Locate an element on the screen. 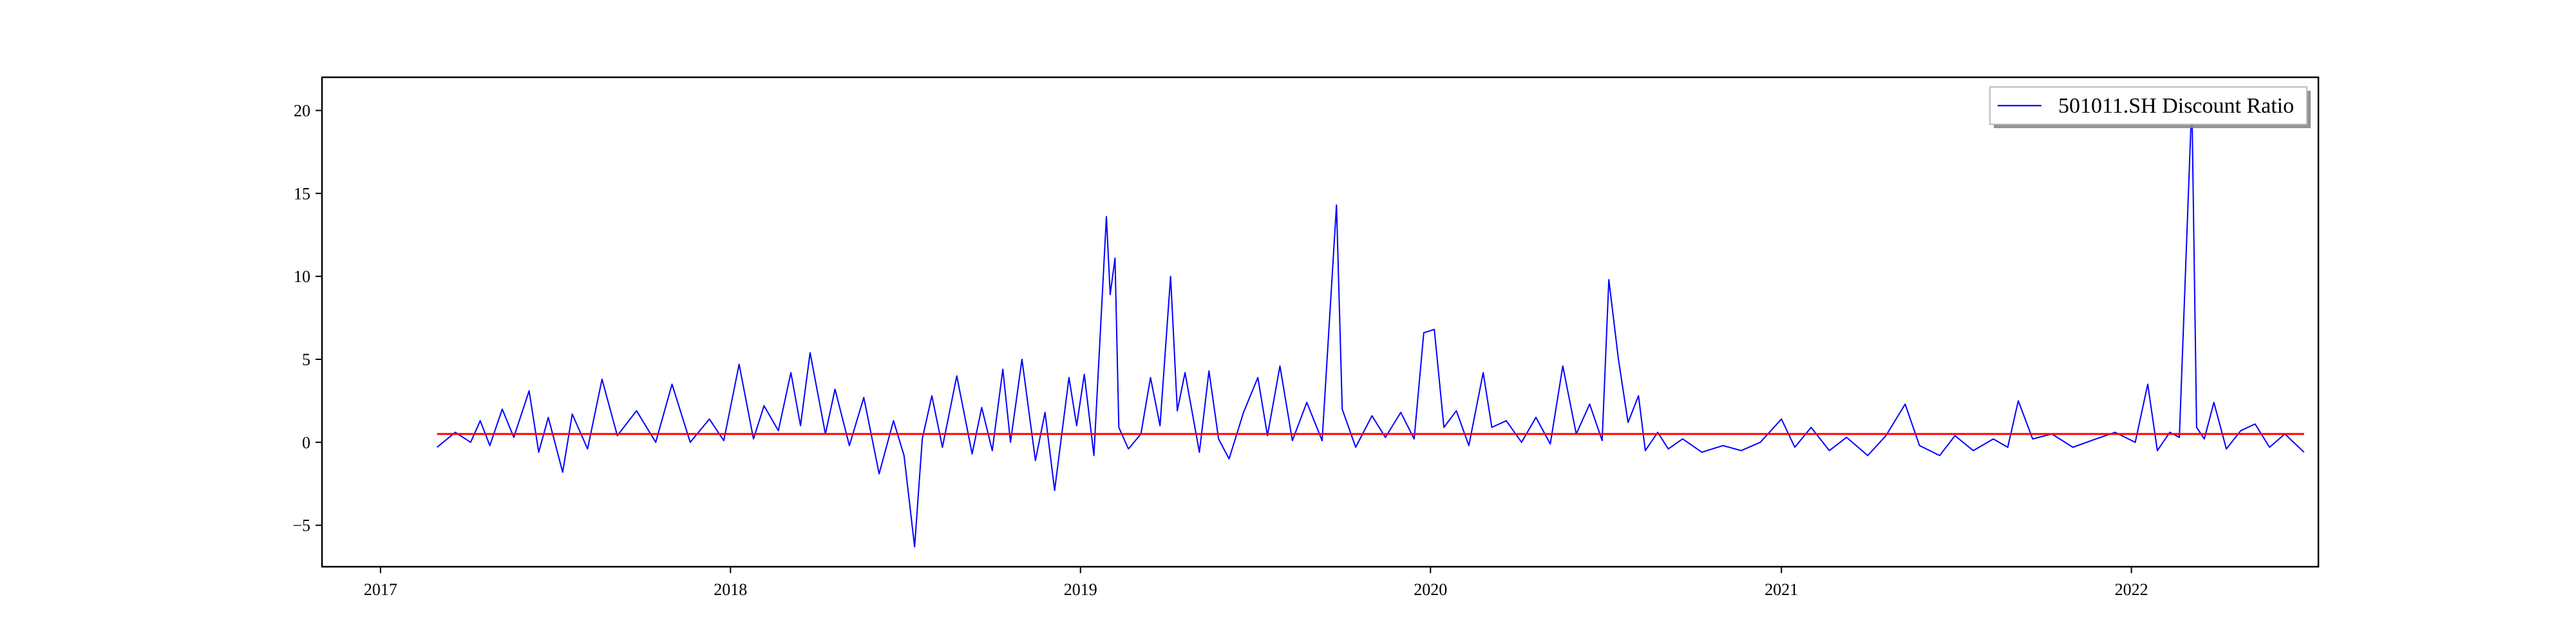  y-tick-label: 15 is located at coordinates (302, 193).